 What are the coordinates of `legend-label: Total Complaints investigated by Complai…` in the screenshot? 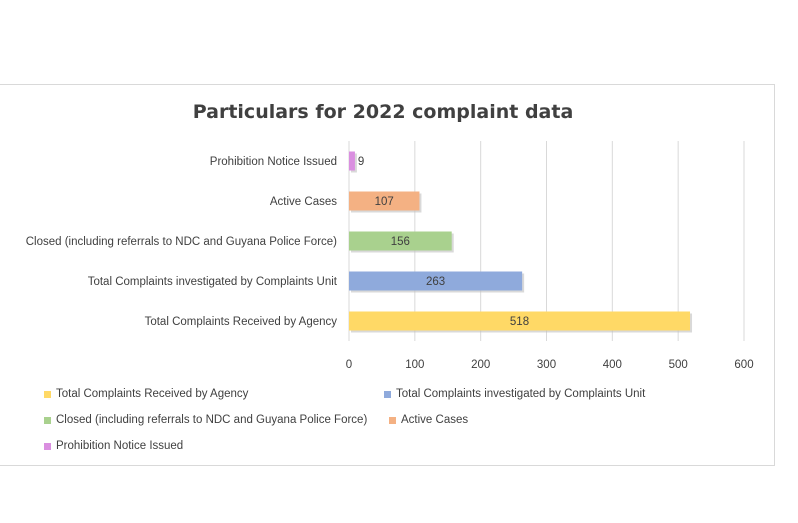 It's located at (521, 394).